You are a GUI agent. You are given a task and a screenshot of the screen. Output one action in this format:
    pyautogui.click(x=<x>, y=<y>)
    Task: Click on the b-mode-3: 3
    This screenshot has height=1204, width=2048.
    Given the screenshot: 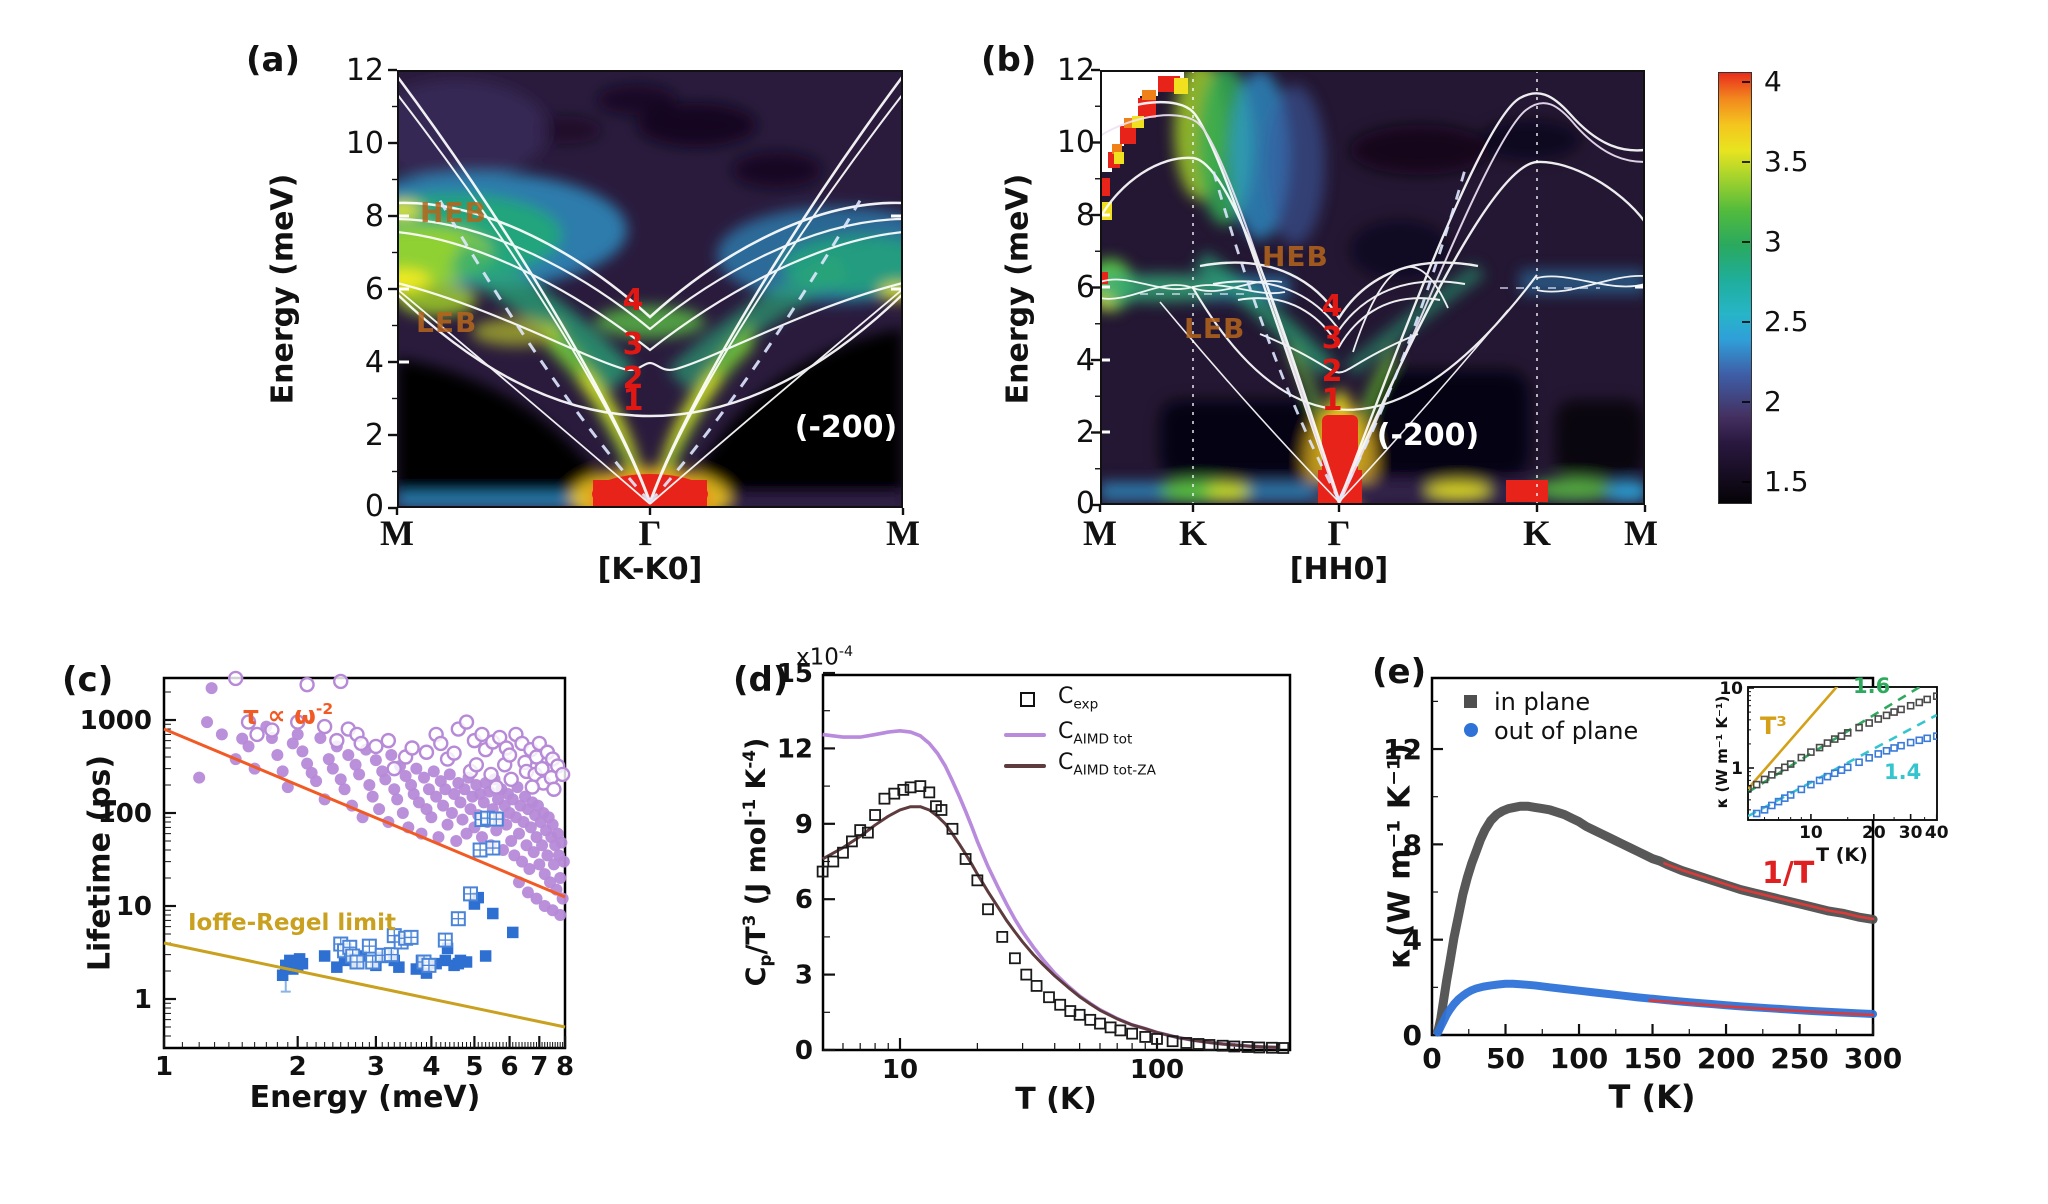 What is the action you would take?
    pyautogui.click(x=1332, y=338)
    